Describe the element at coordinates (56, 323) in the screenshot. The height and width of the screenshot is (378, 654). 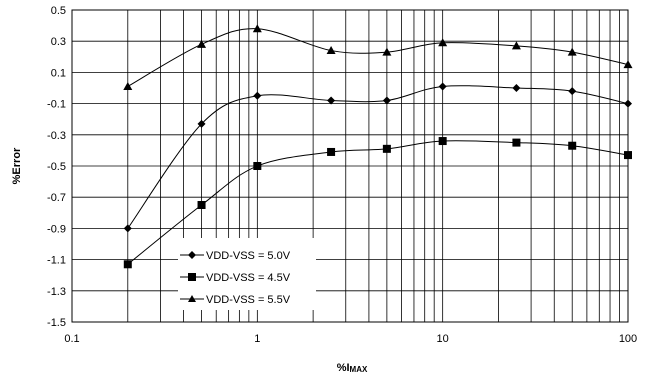
I see `y-tick-label: -1.5` at that location.